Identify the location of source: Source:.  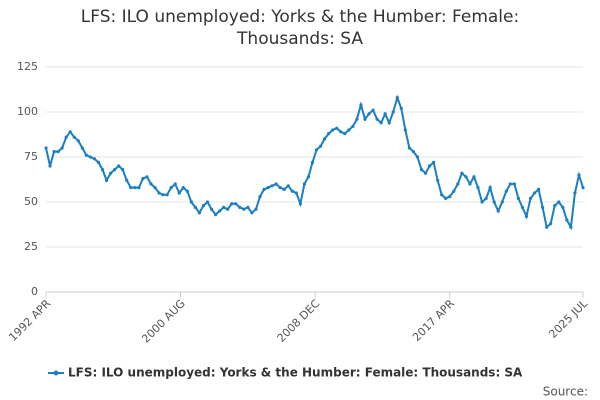
(565, 392).